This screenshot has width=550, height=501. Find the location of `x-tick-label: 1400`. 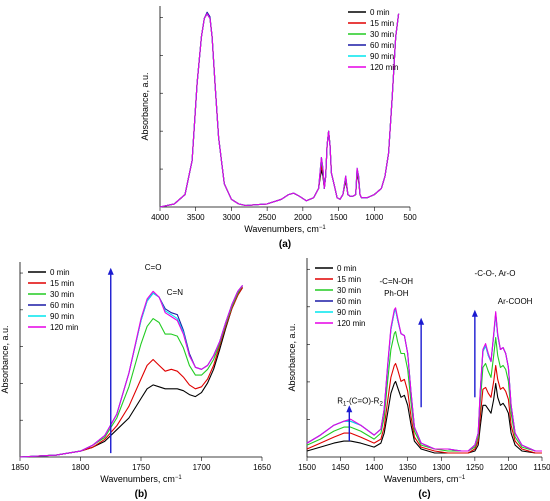

x-tick-label: 1400 is located at coordinates (374, 467).